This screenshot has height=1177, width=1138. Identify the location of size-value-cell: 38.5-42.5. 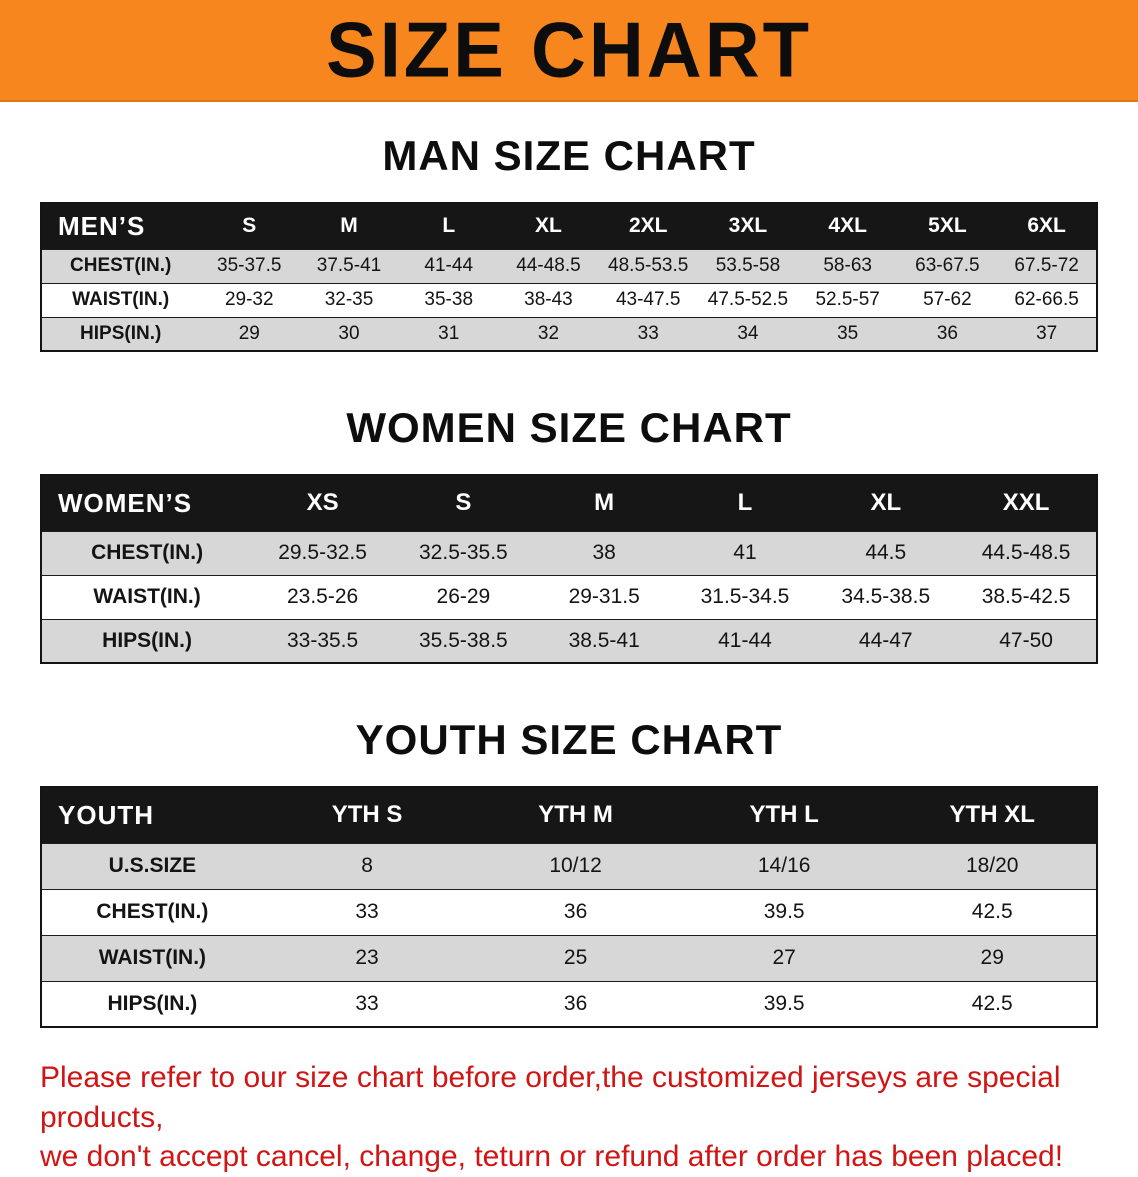
(1026, 596).